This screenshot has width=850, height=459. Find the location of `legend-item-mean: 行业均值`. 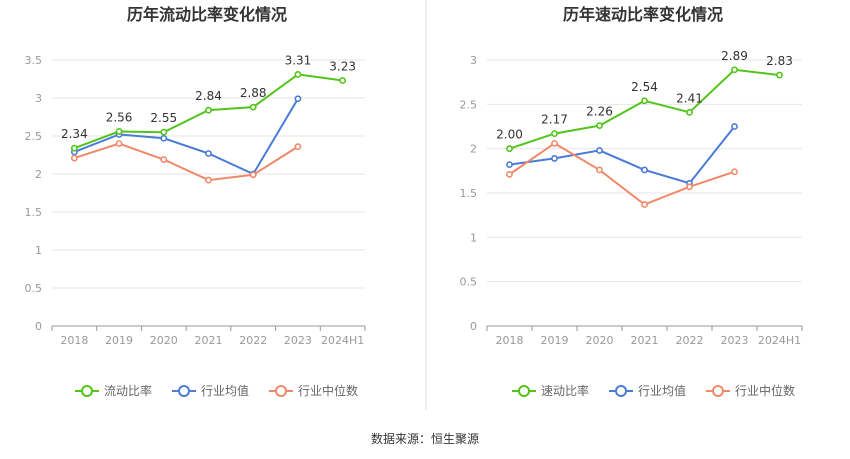

legend-item-mean: 行业均值 is located at coordinates (210, 390).